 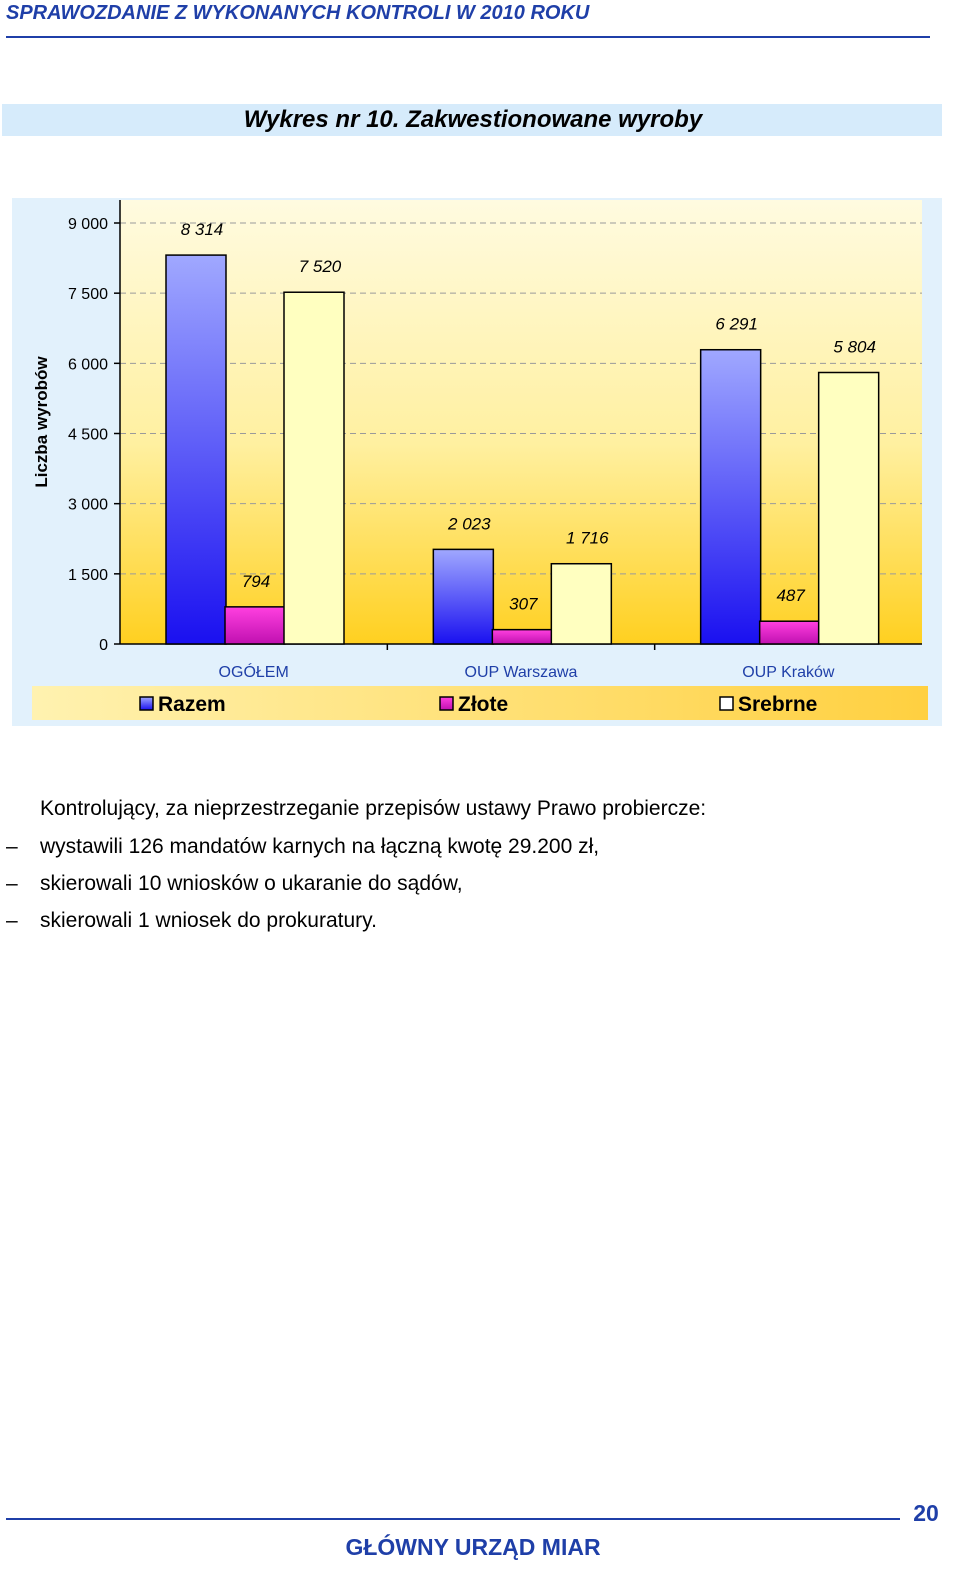 What do you see at coordinates (926, 1513) in the screenshot?
I see `page-number: 20` at bounding box center [926, 1513].